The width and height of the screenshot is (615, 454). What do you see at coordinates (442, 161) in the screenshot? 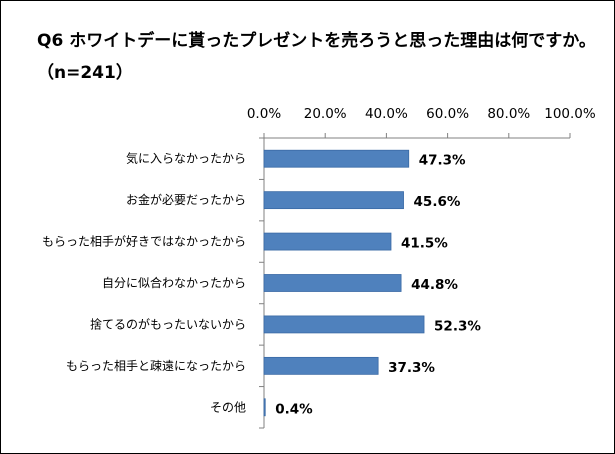
I see `data-label: 47.3%` at bounding box center [442, 161].